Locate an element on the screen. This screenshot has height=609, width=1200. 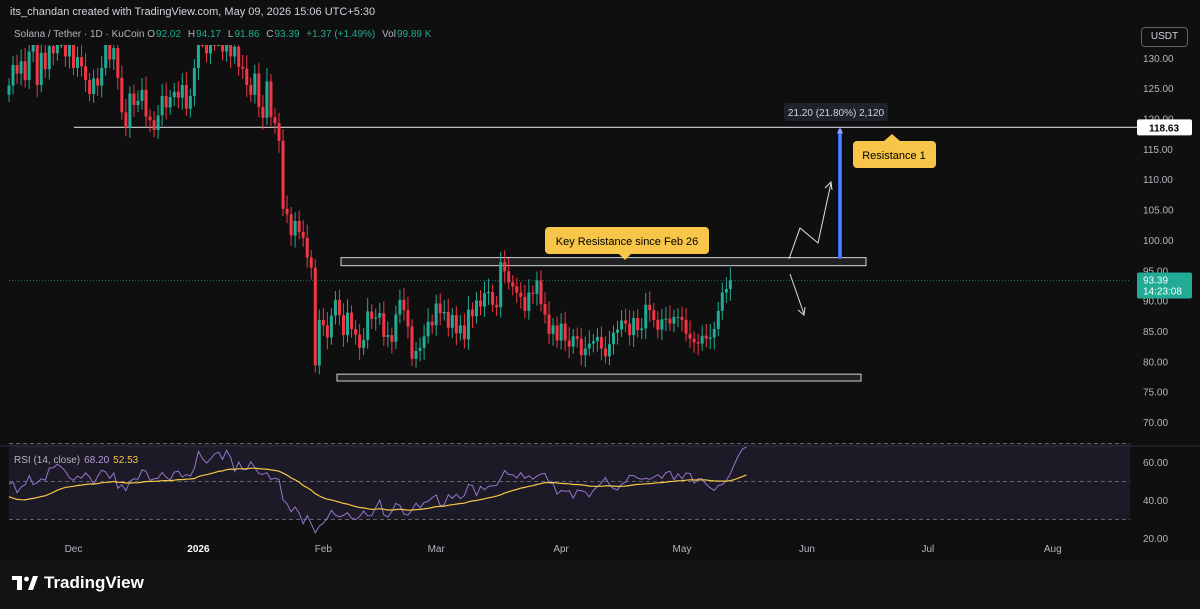
legend-low: L91.86 is located at coordinates (243, 34).